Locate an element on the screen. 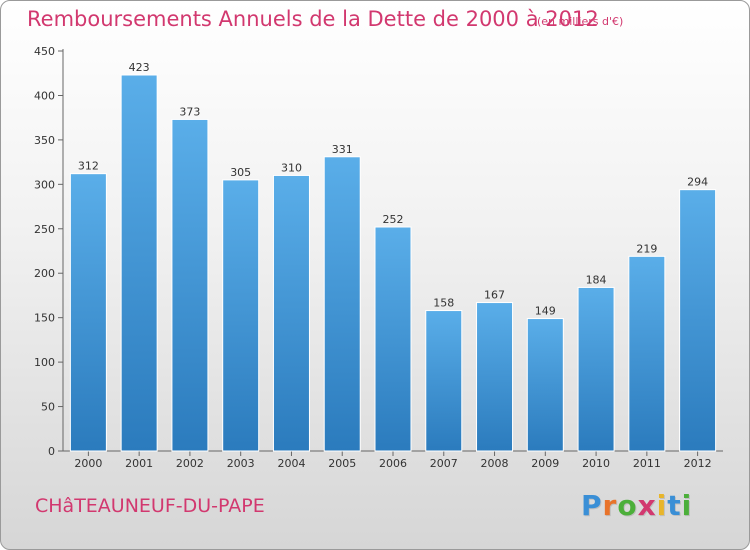 This screenshot has width=750, height=550. value-label-2003: 305 is located at coordinates (240, 172).